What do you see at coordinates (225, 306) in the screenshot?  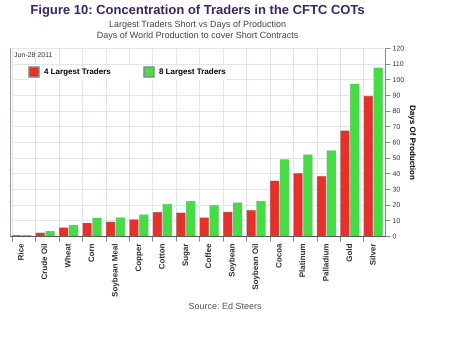 I see `source-note: Source: Ed Steers` at bounding box center [225, 306].